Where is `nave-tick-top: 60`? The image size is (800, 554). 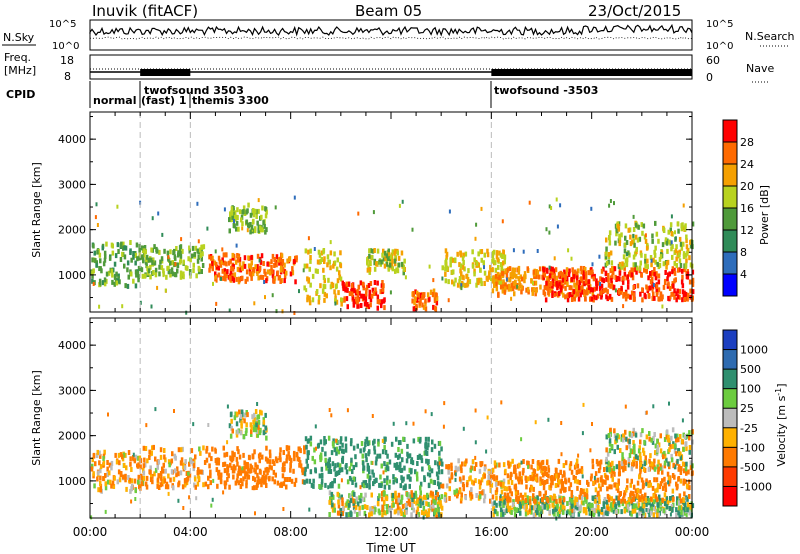 nave-tick-top: 60 is located at coordinates (713, 60).